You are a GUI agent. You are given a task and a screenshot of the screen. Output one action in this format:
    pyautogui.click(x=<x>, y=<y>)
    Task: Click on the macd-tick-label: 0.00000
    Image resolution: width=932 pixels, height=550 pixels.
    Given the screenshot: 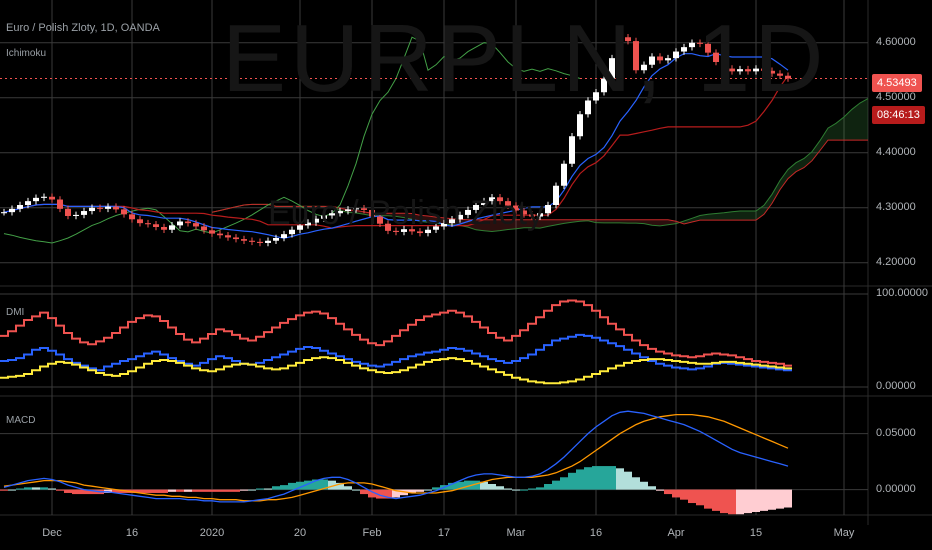 What is the action you would take?
    pyautogui.click(x=896, y=488)
    